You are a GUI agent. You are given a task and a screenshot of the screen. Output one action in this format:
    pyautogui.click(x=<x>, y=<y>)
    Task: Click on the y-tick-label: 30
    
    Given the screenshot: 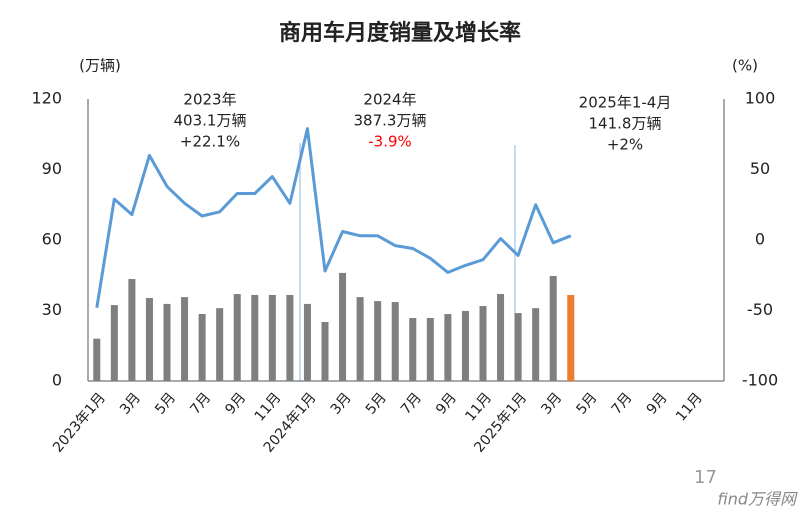 What is the action you would take?
    pyautogui.click(x=52, y=309)
    